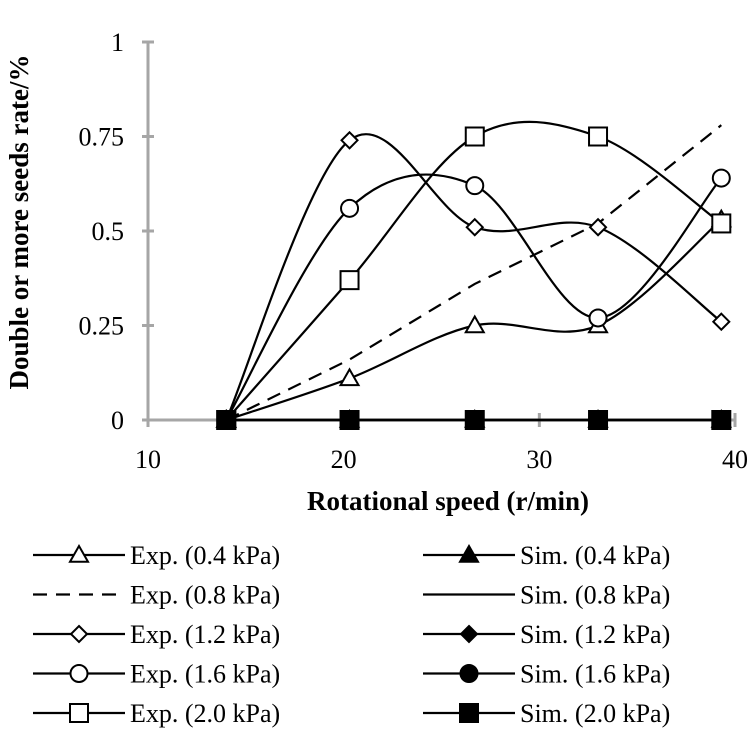  I want to click on legend-item: Exp. (0.8 kPa), so click(156, 595).